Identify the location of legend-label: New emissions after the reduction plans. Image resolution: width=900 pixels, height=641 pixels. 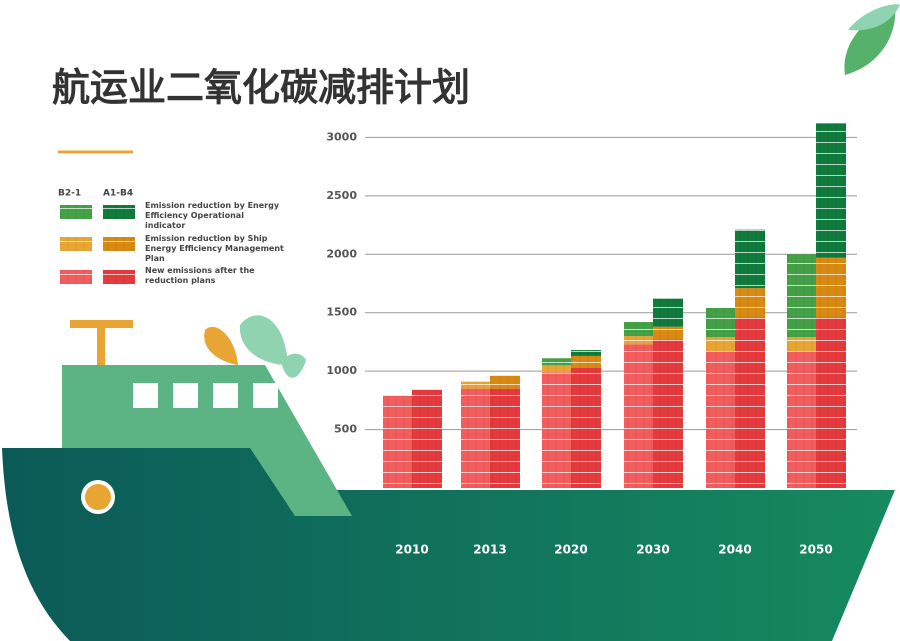
(200, 275).